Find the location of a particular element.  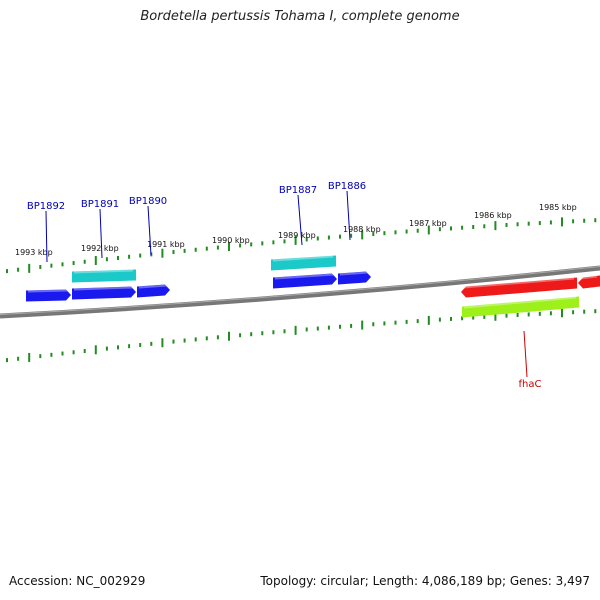

gene-label-bp1887: BP1887 is located at coordinates (298, 190).